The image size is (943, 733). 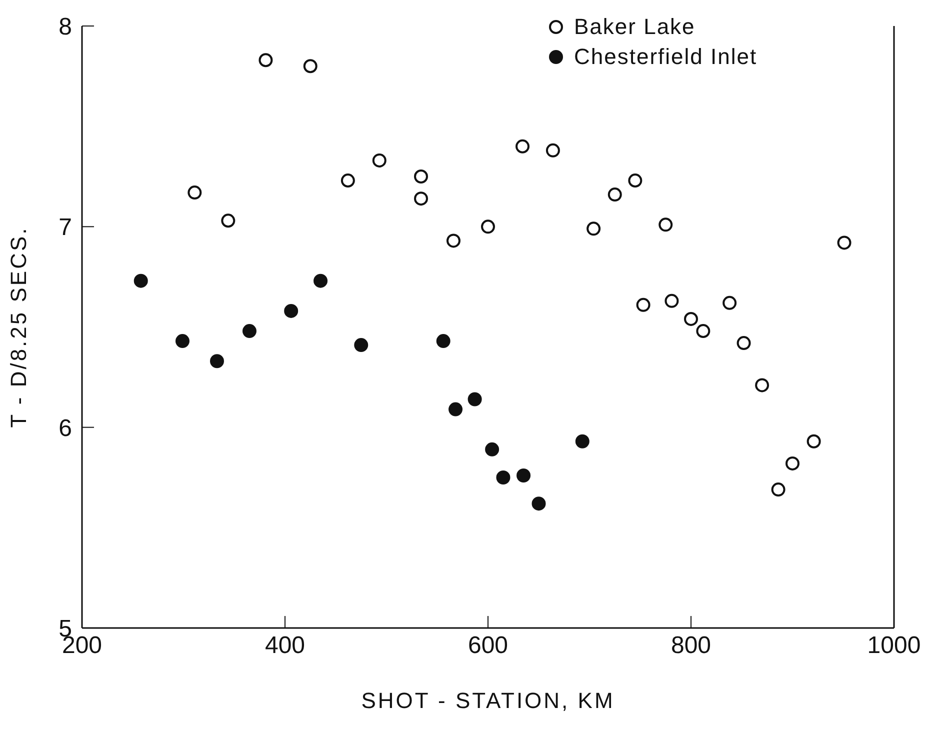 I want to click on legend-label: Baker Lake, so click(x=635, y=27).